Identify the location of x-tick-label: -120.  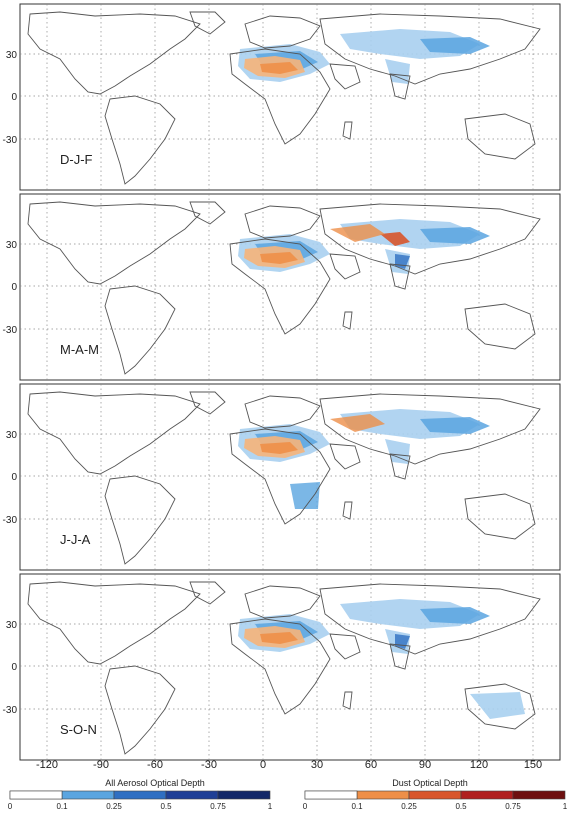
(47, 765).